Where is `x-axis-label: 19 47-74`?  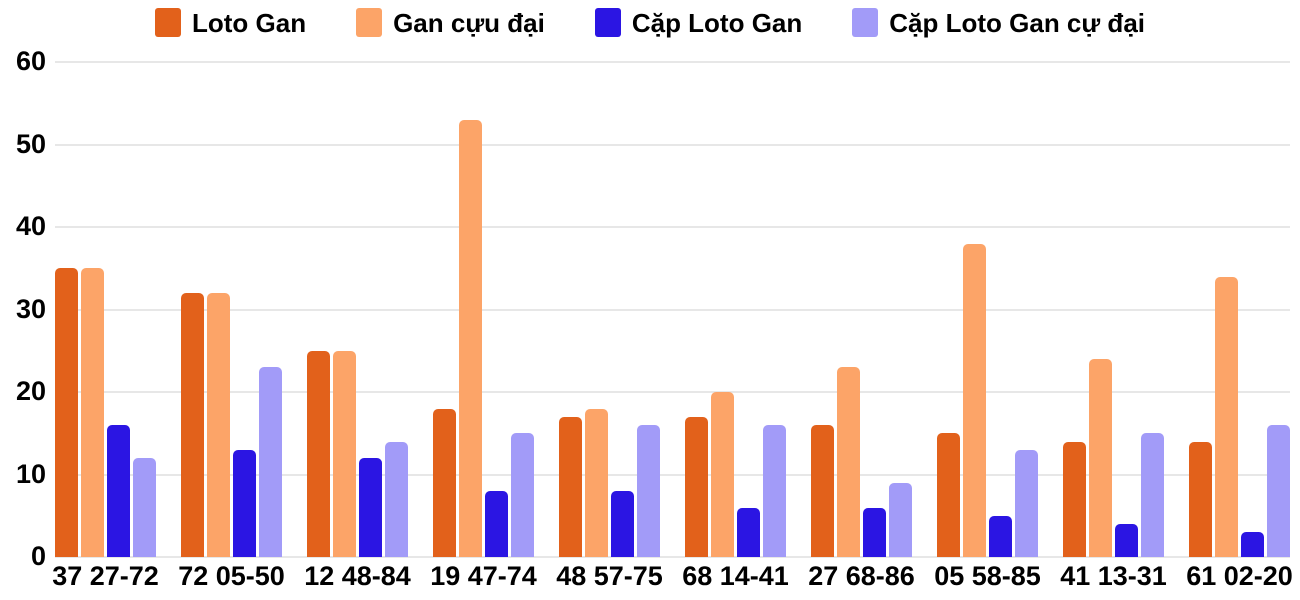 x-axis-label: 19 47-74 is located at coordinates (483, 576).